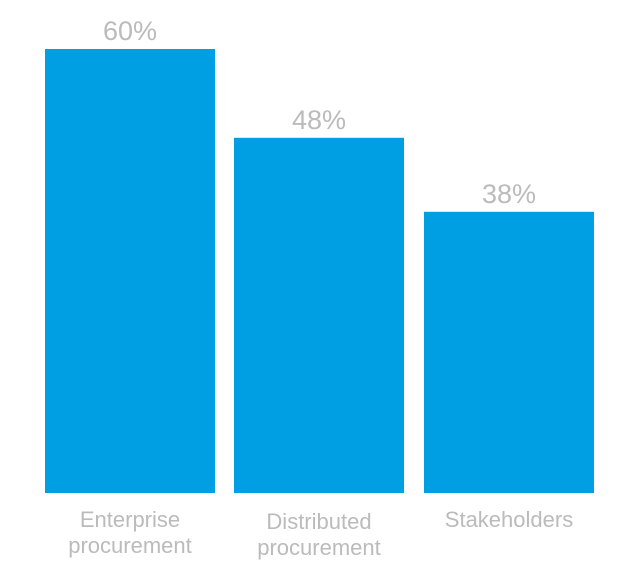 The image size is (640, 573). What do you see at coordinates (509, 194) in the screenshot?
I see `value-label-3: 38%` at bounding box center [509, 194].